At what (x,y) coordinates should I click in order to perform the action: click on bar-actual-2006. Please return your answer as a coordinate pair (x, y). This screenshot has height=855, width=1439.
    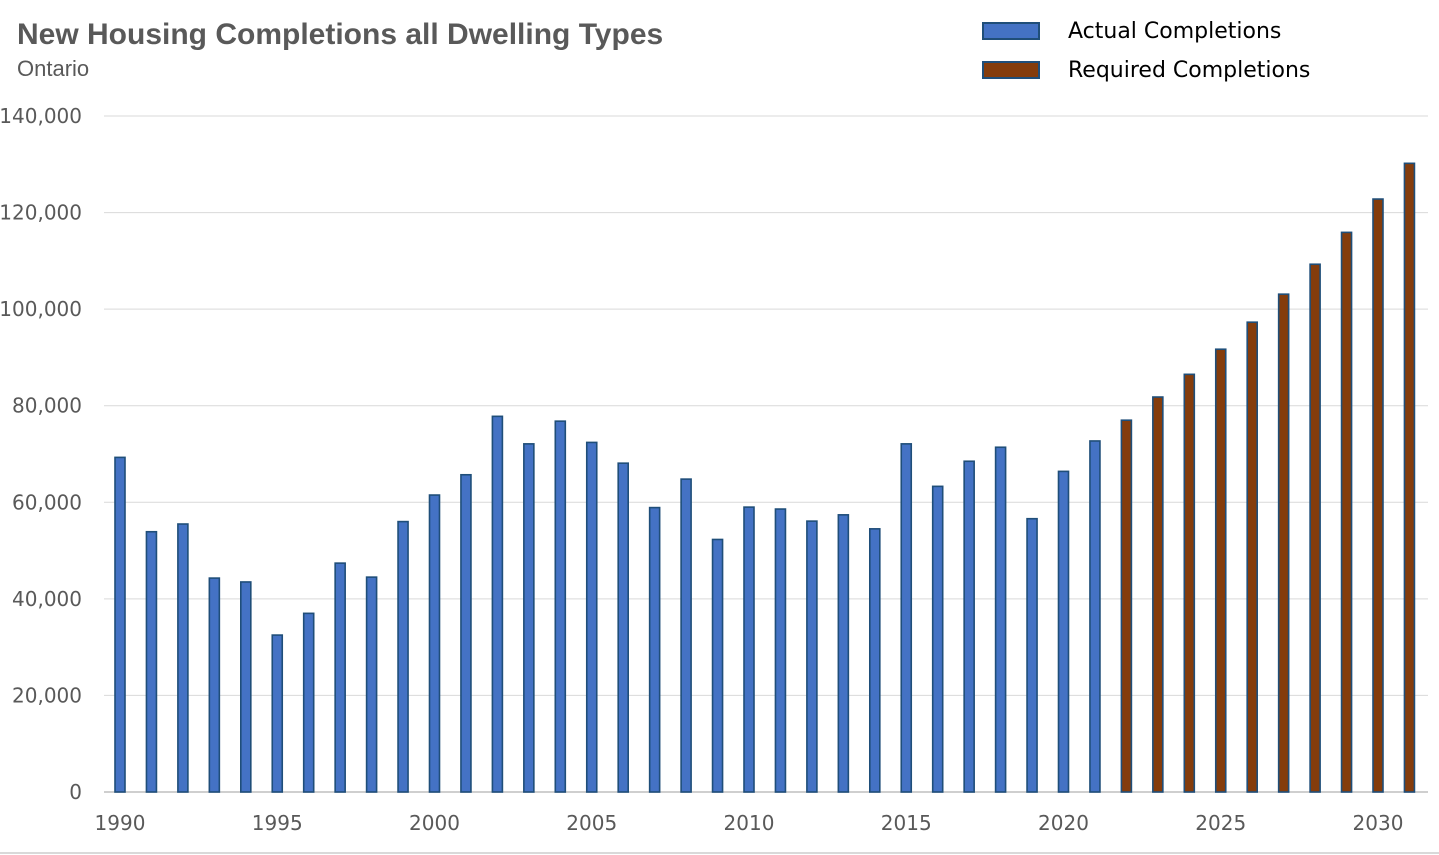
    Looking at the image, I should click on (623, 627).